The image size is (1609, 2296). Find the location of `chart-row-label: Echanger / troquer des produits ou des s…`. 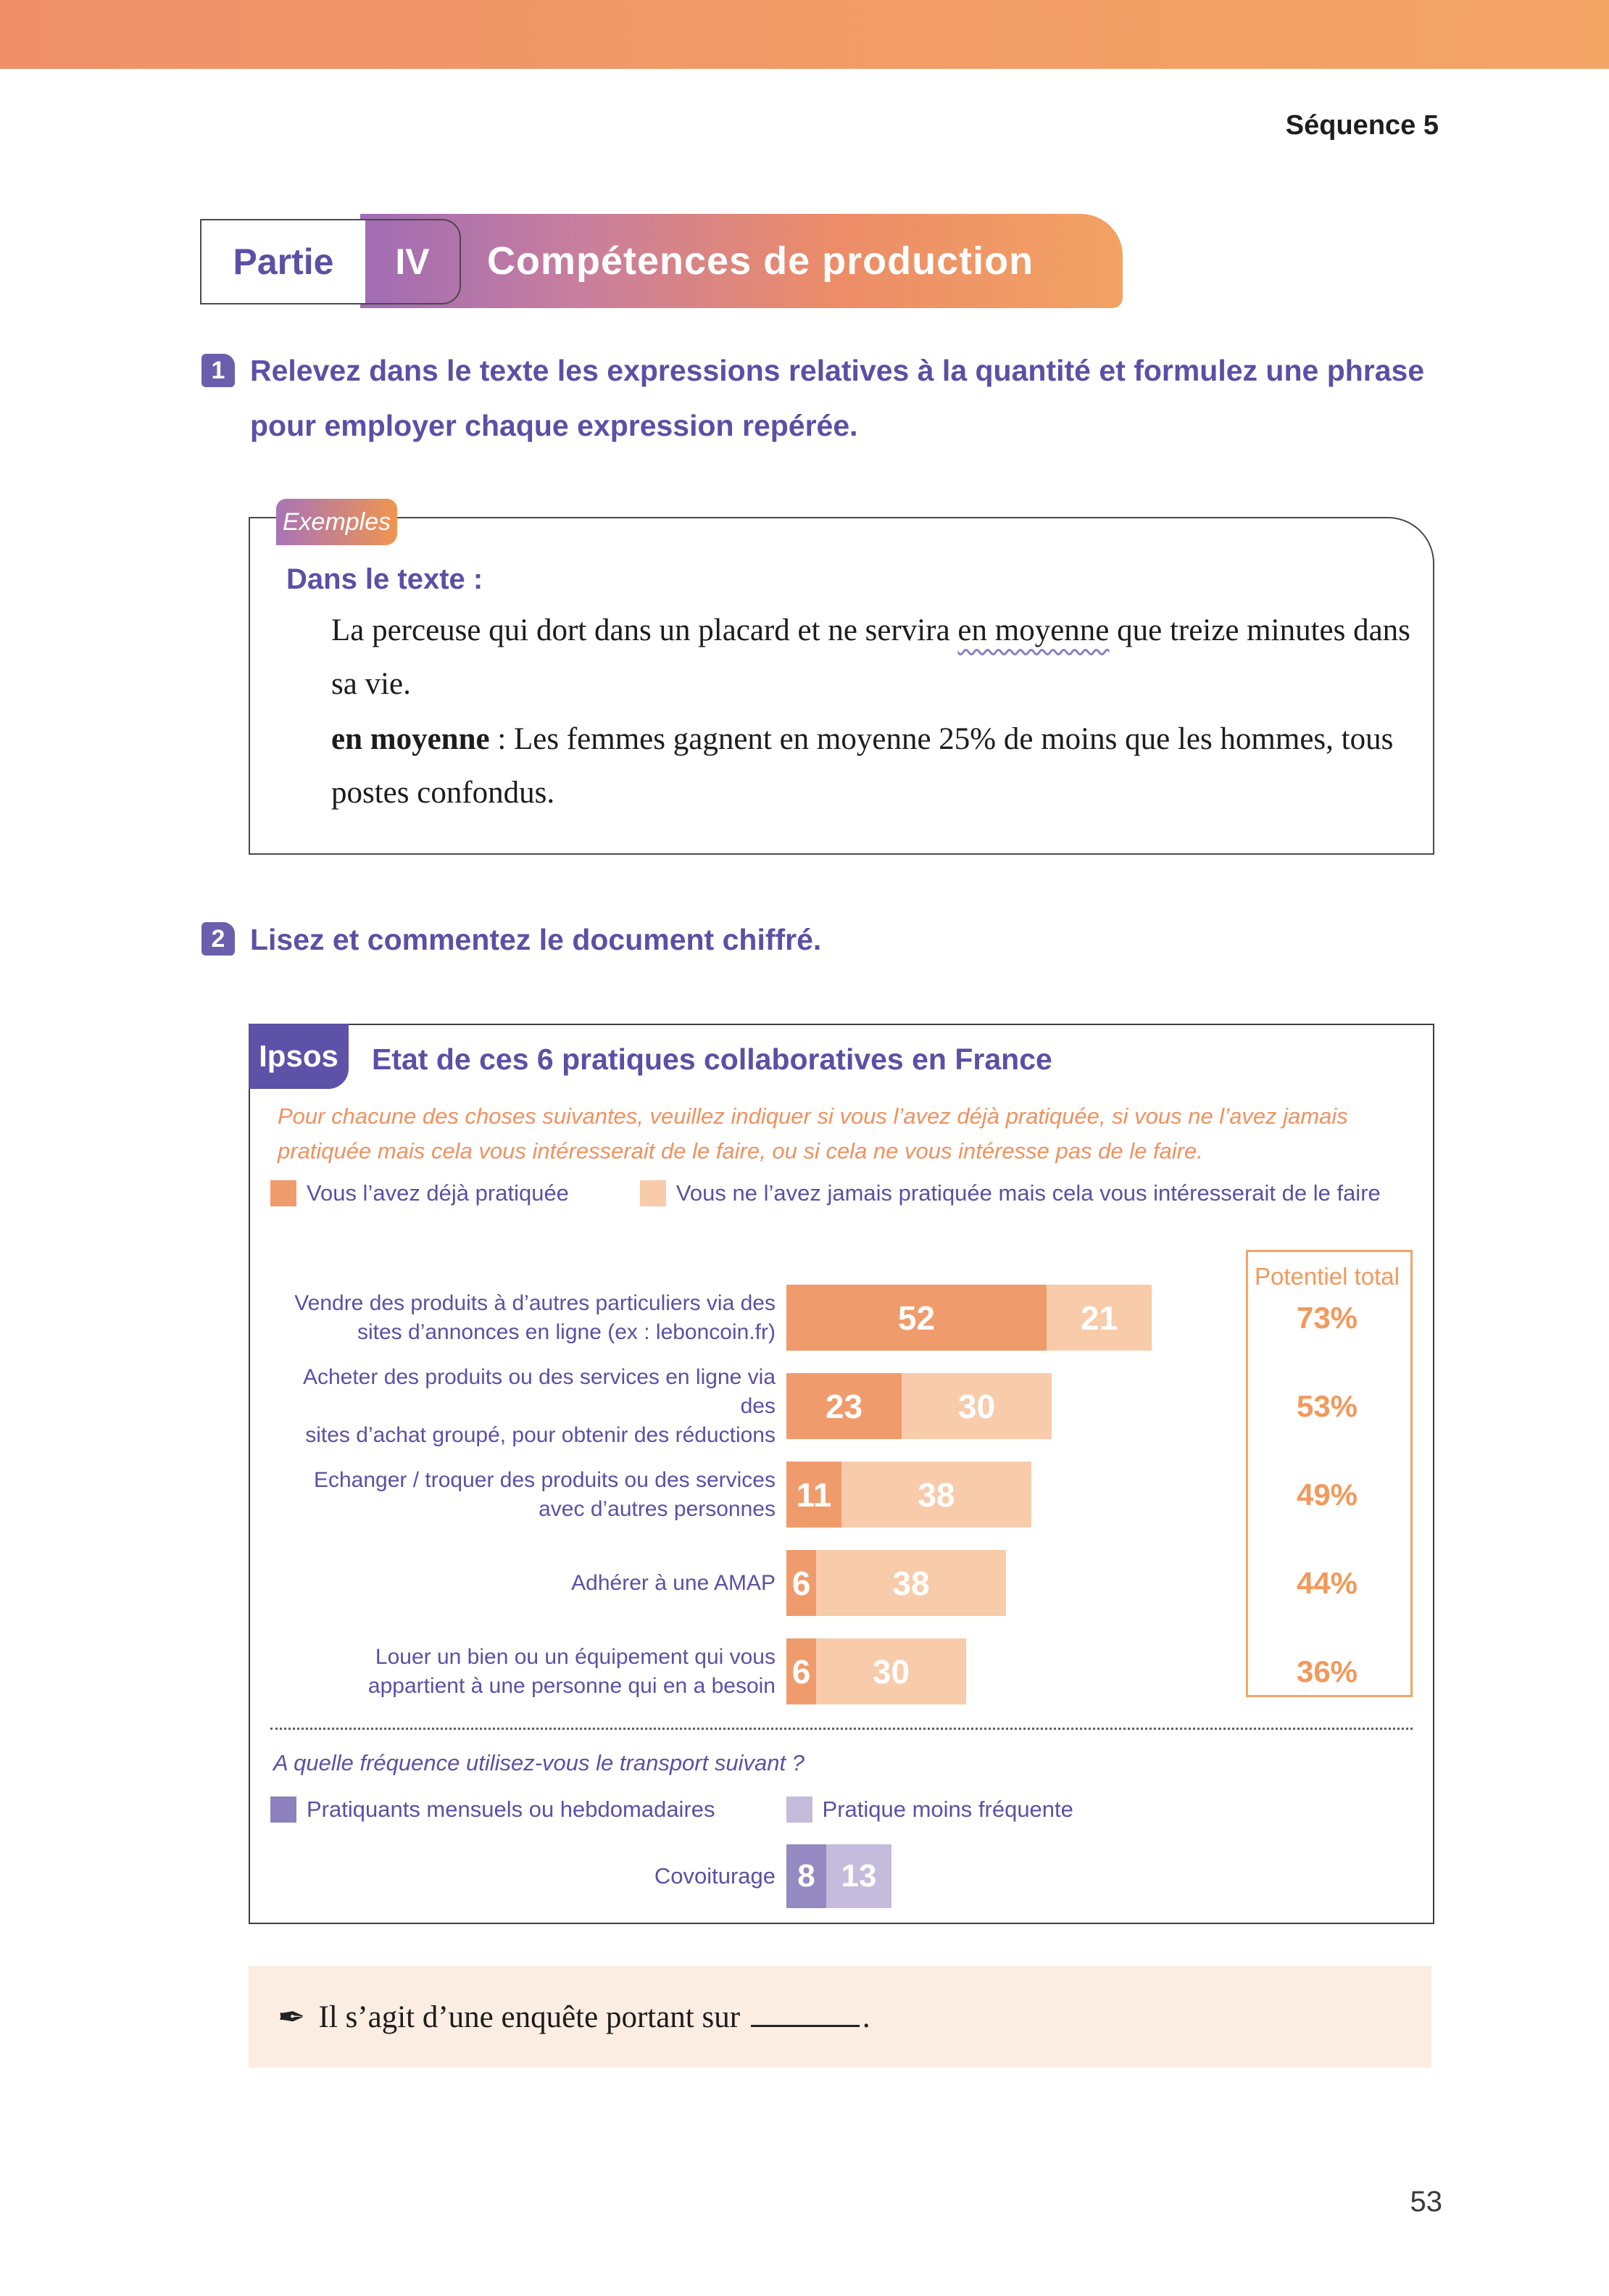

chart-row-label: Echanger / troquer des produits ou des s… is located at coordinates (524, 1495).